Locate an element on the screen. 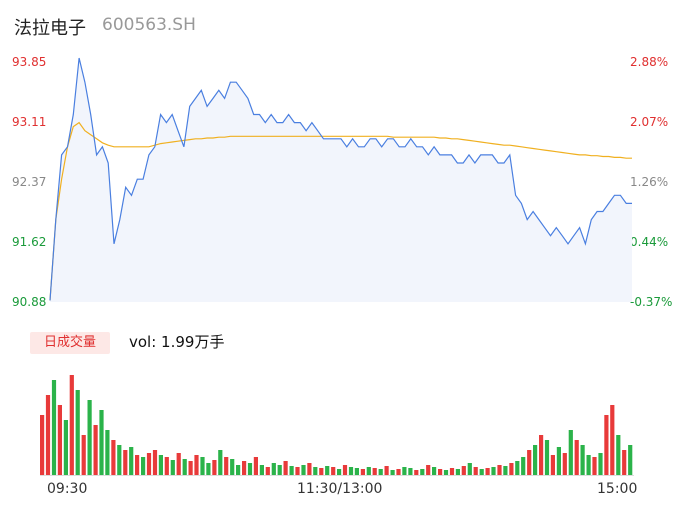  stock-name: 法拉电子 is located at coordinates (50, 28).